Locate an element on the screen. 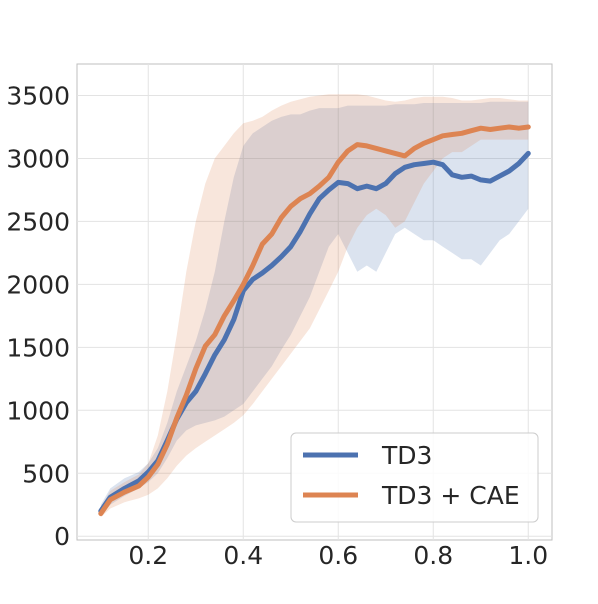 The image size is (598, 604). y-tick-label: 500 is located at coordinates (46, 473).